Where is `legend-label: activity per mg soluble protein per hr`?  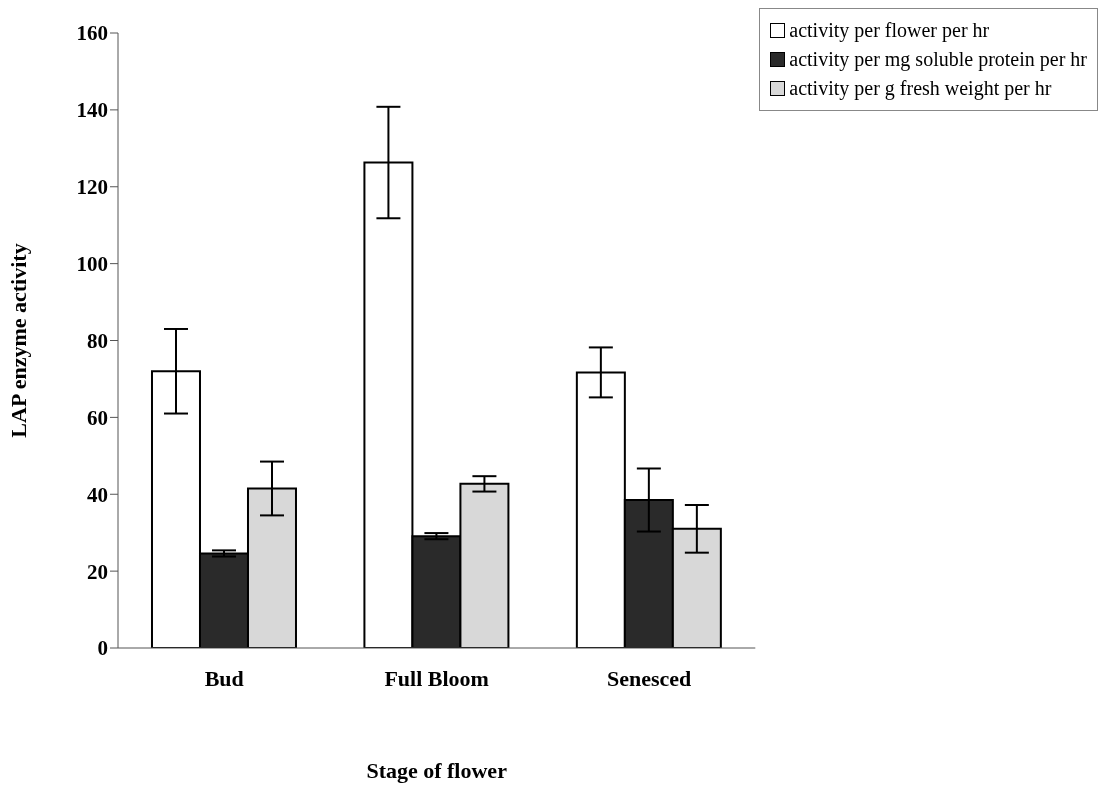
legend-label: activity per mg soluble protein per hr is located at coordinates (938, 59).